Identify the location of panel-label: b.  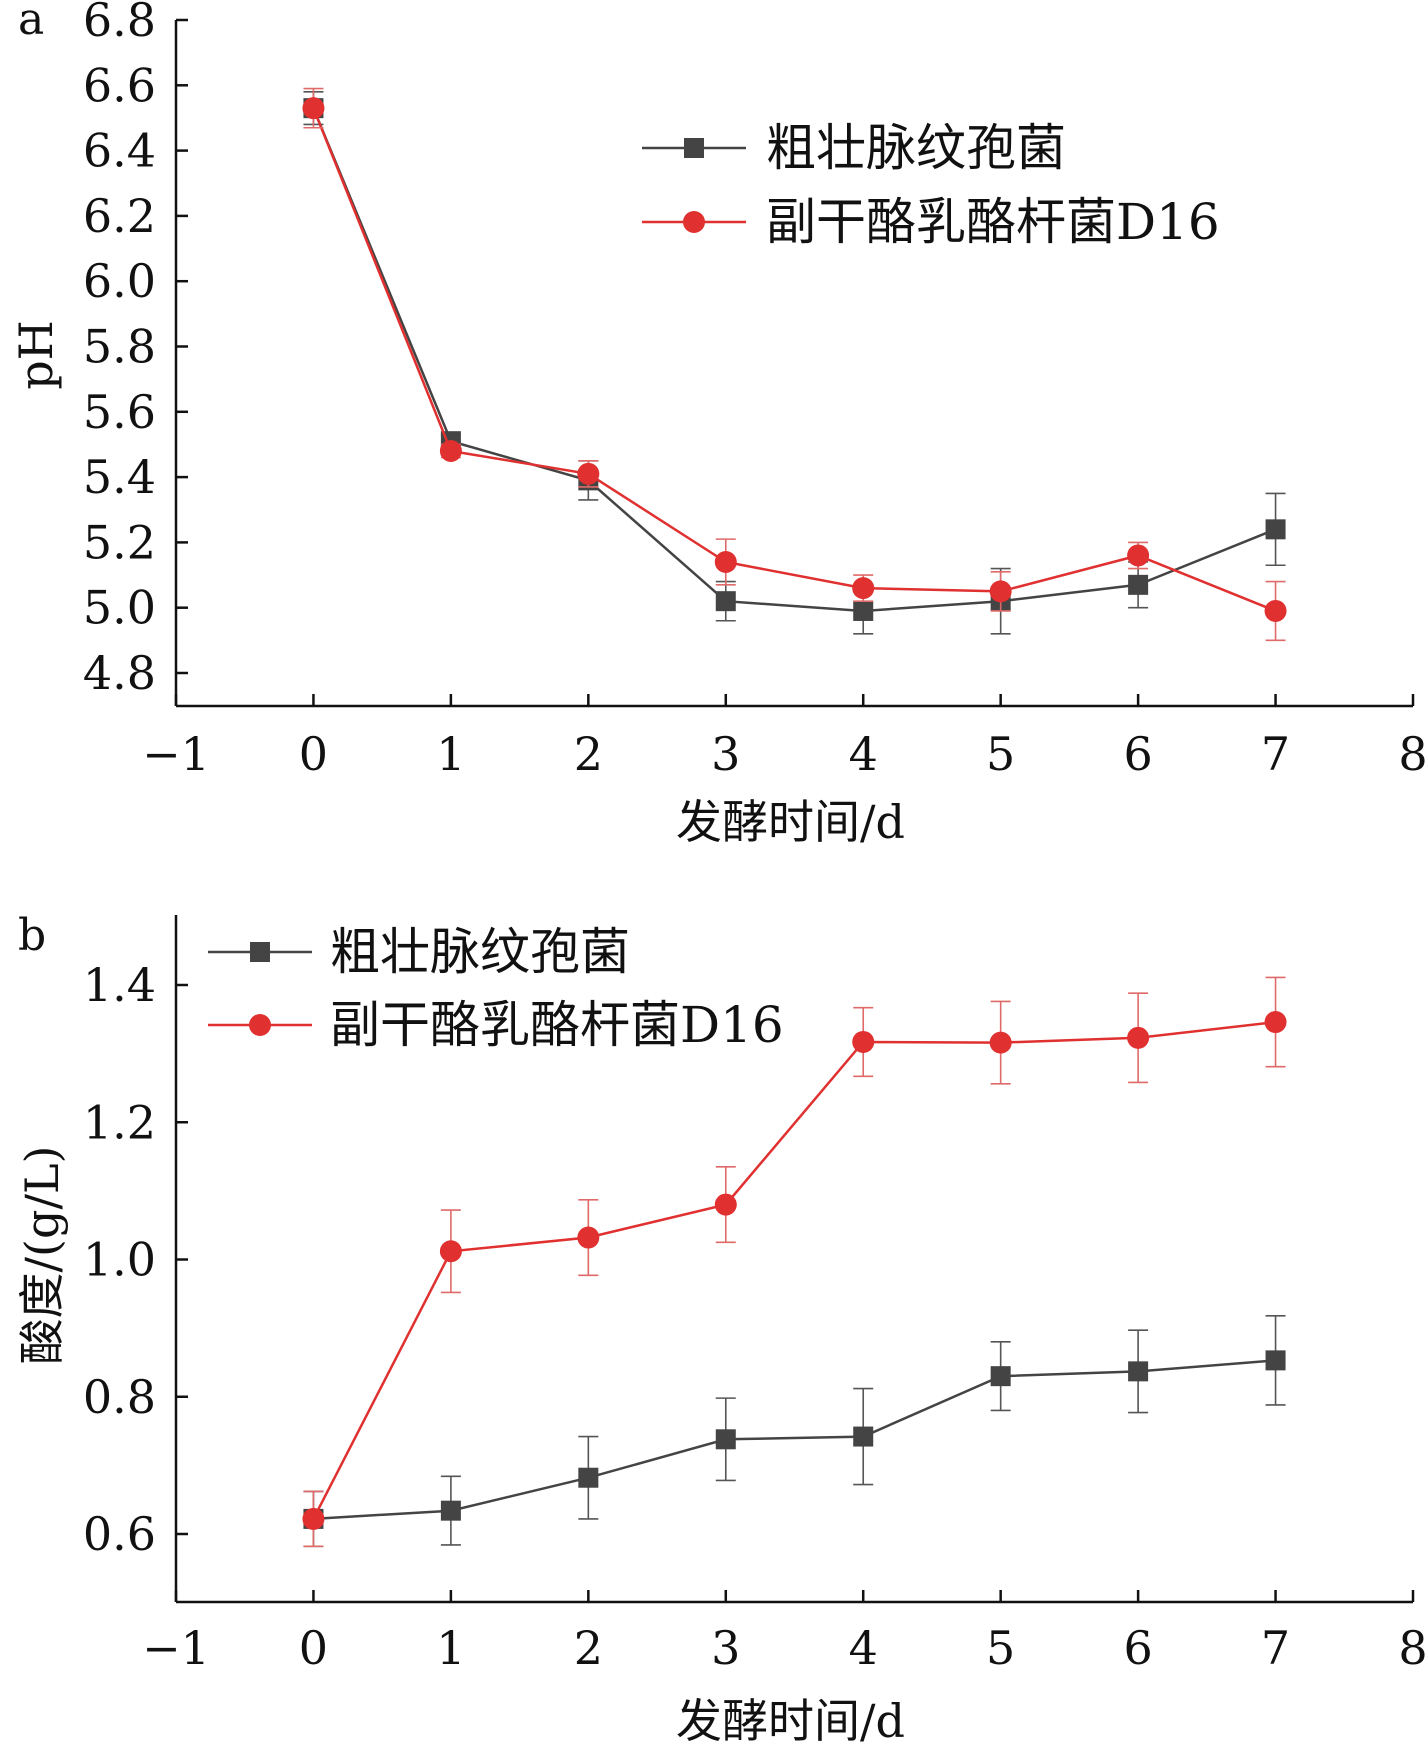
(32, 935).